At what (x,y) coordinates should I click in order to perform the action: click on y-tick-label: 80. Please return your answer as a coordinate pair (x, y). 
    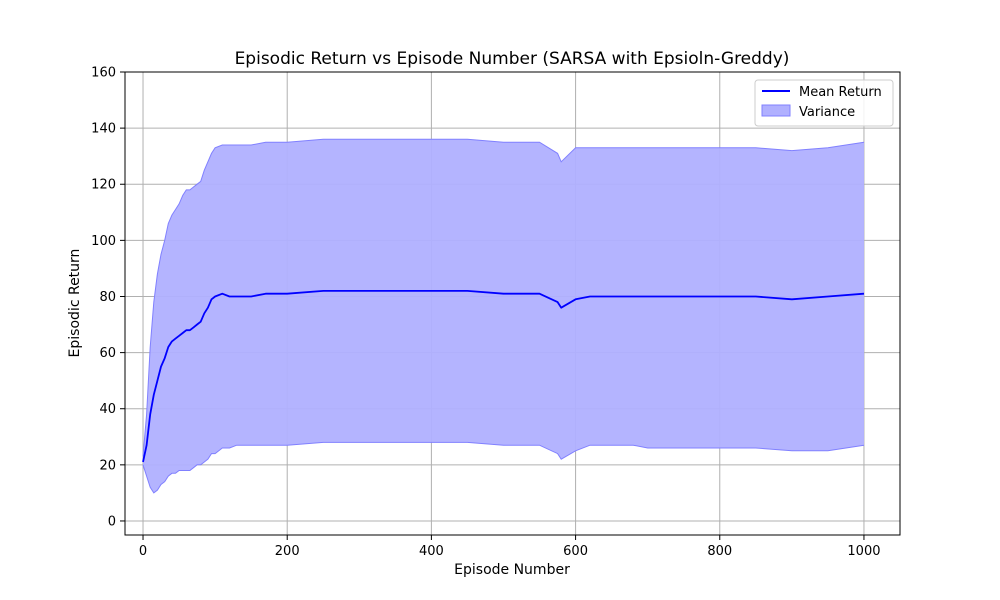
    Looking at the image, I should click on (107, 297).